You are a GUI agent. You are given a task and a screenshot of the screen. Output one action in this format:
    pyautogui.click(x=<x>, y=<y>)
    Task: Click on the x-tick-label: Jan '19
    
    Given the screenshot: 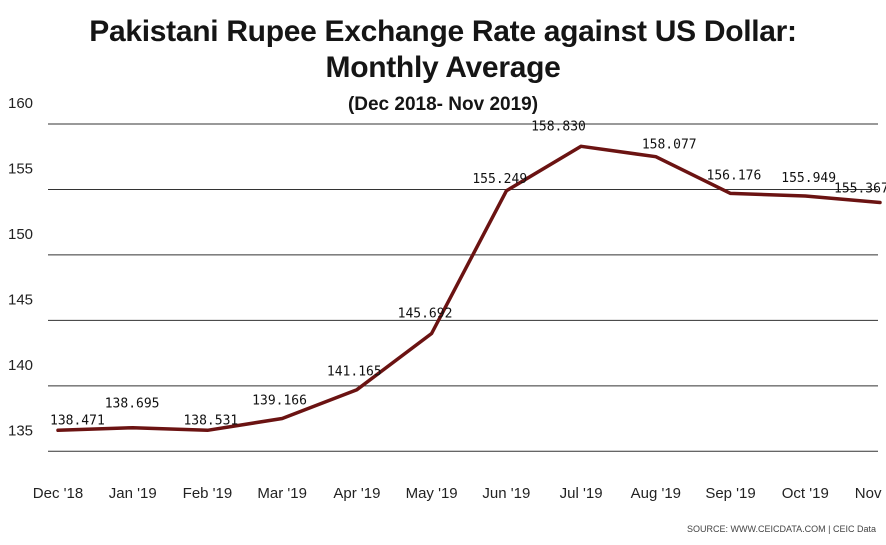 What is the action you would take?
    pyautogui.click(x=133, y=493)
    